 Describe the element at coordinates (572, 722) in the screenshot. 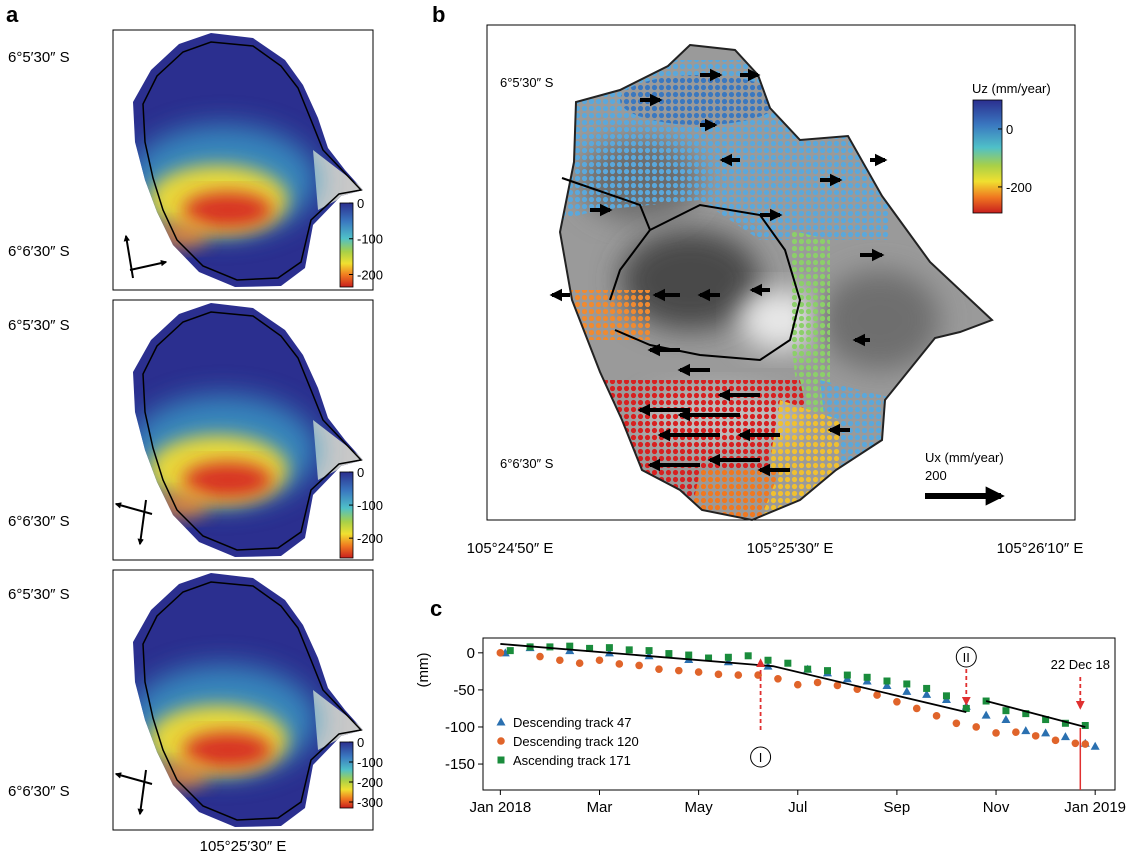

I see `legend-label: Descending track 47` at that location.